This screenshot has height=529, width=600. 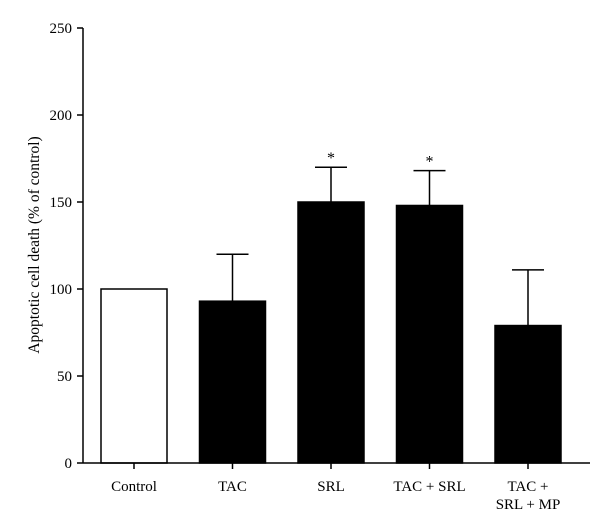 What do you see at coordinates (527, 487) in the screenshot?
I see `x-tick-label: TAC +` at bounding box center [527, 487].